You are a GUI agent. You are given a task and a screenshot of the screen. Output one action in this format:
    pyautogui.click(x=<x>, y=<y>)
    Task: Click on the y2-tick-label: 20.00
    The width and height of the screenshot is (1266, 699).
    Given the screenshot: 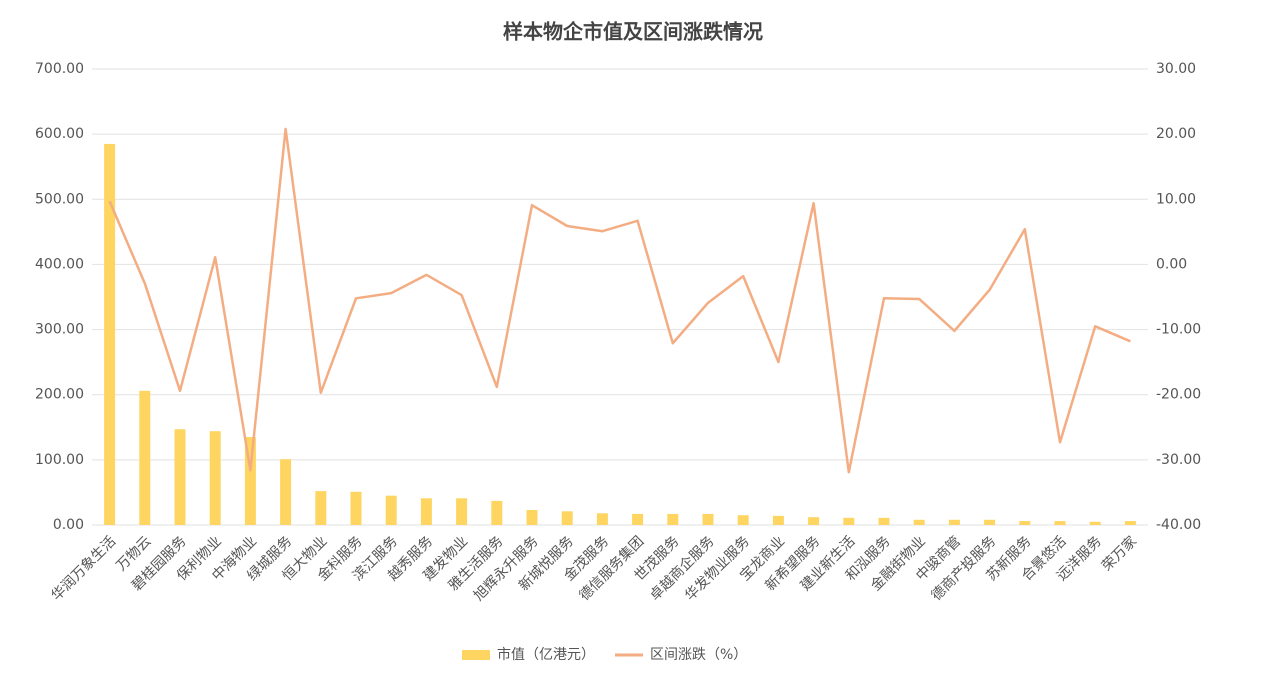 What is the action you would take?
    pyautogui.click(x=1176, y=134)
    